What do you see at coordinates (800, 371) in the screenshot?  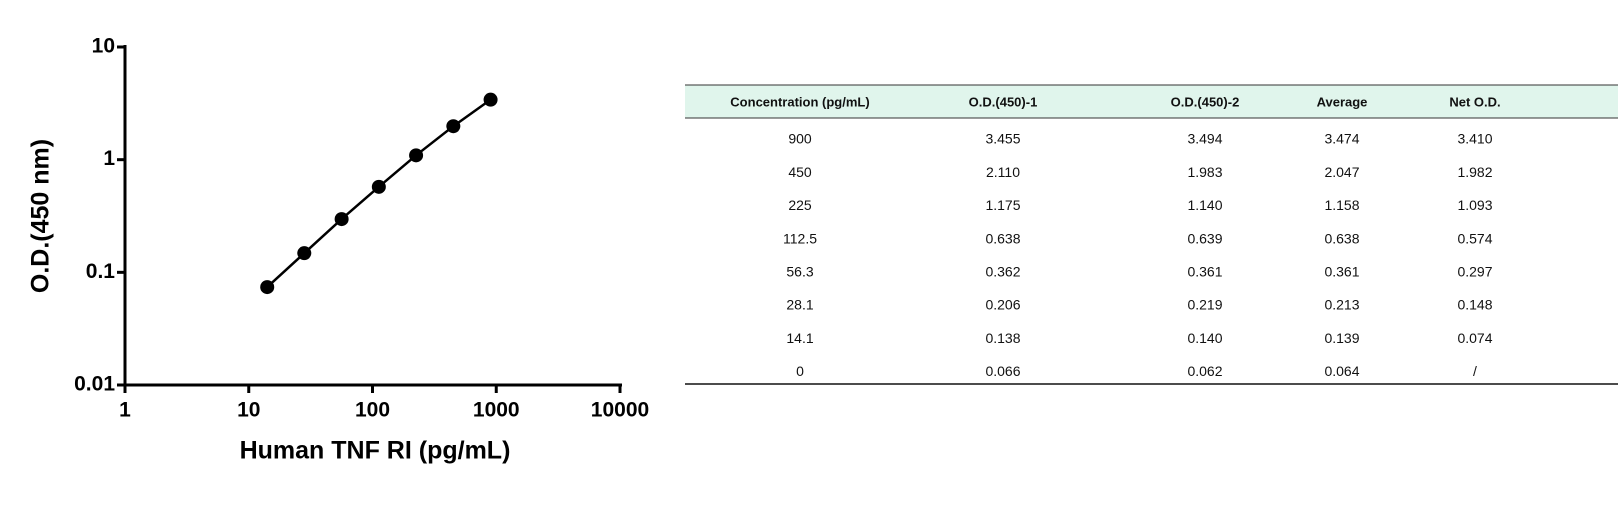 I see `table-cell: 0` at bounding box center [800, 371].